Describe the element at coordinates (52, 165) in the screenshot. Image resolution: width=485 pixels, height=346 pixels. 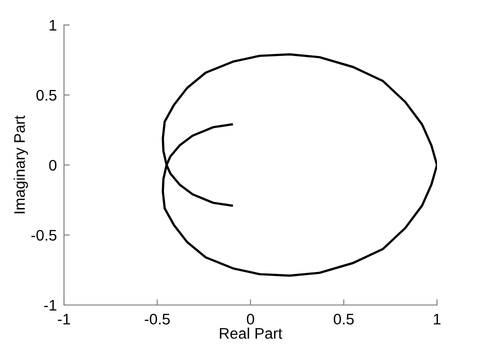
I see `y-tick-label: 0` at that location.